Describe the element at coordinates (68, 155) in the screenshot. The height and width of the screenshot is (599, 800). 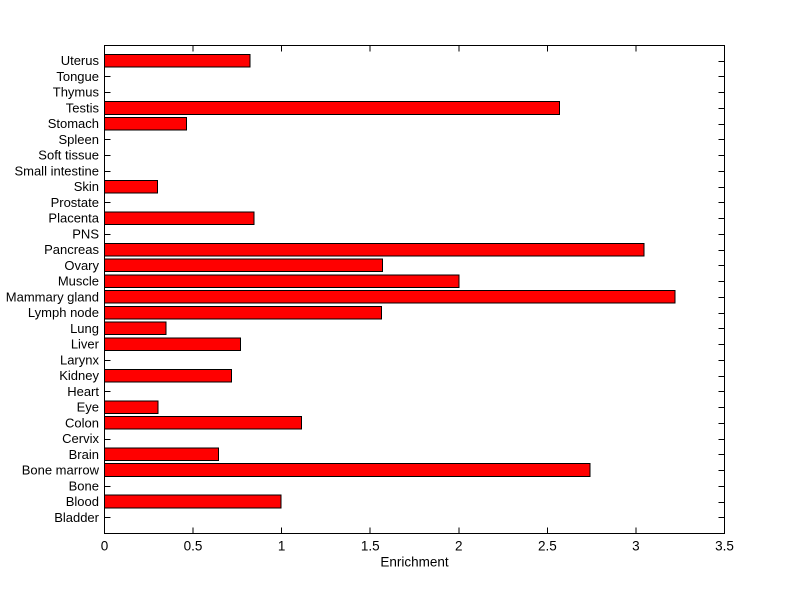
I see `svg-text: Soft tissue` at that location.